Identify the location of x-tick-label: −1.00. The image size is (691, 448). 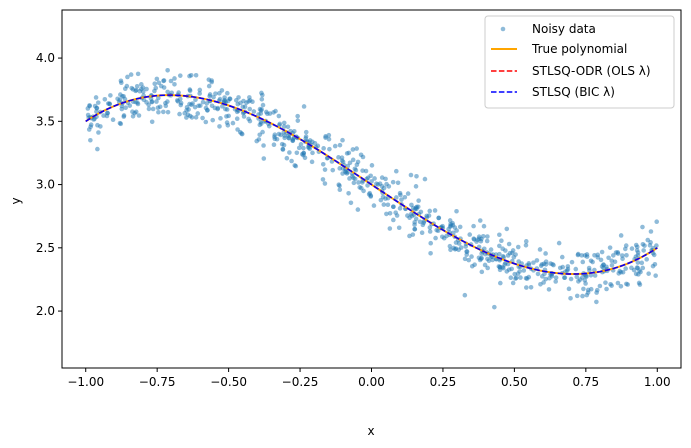
(85, 382).